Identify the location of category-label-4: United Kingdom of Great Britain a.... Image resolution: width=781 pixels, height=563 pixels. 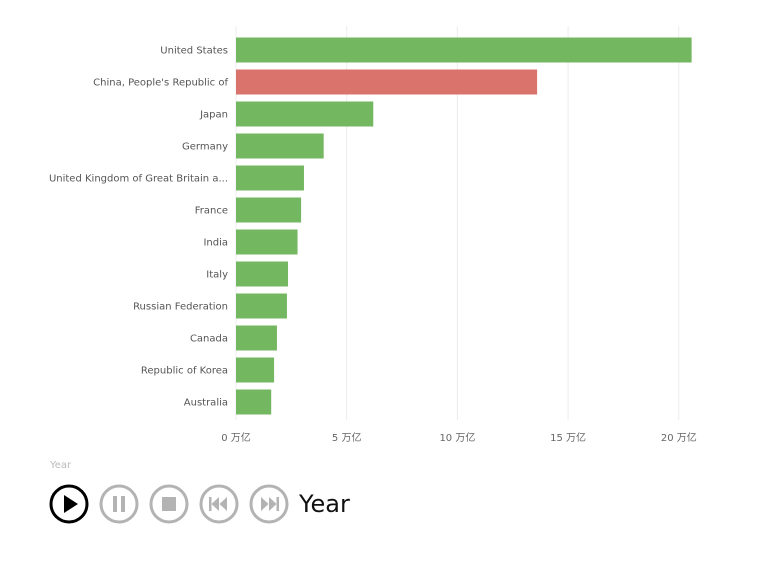
(138, 179).